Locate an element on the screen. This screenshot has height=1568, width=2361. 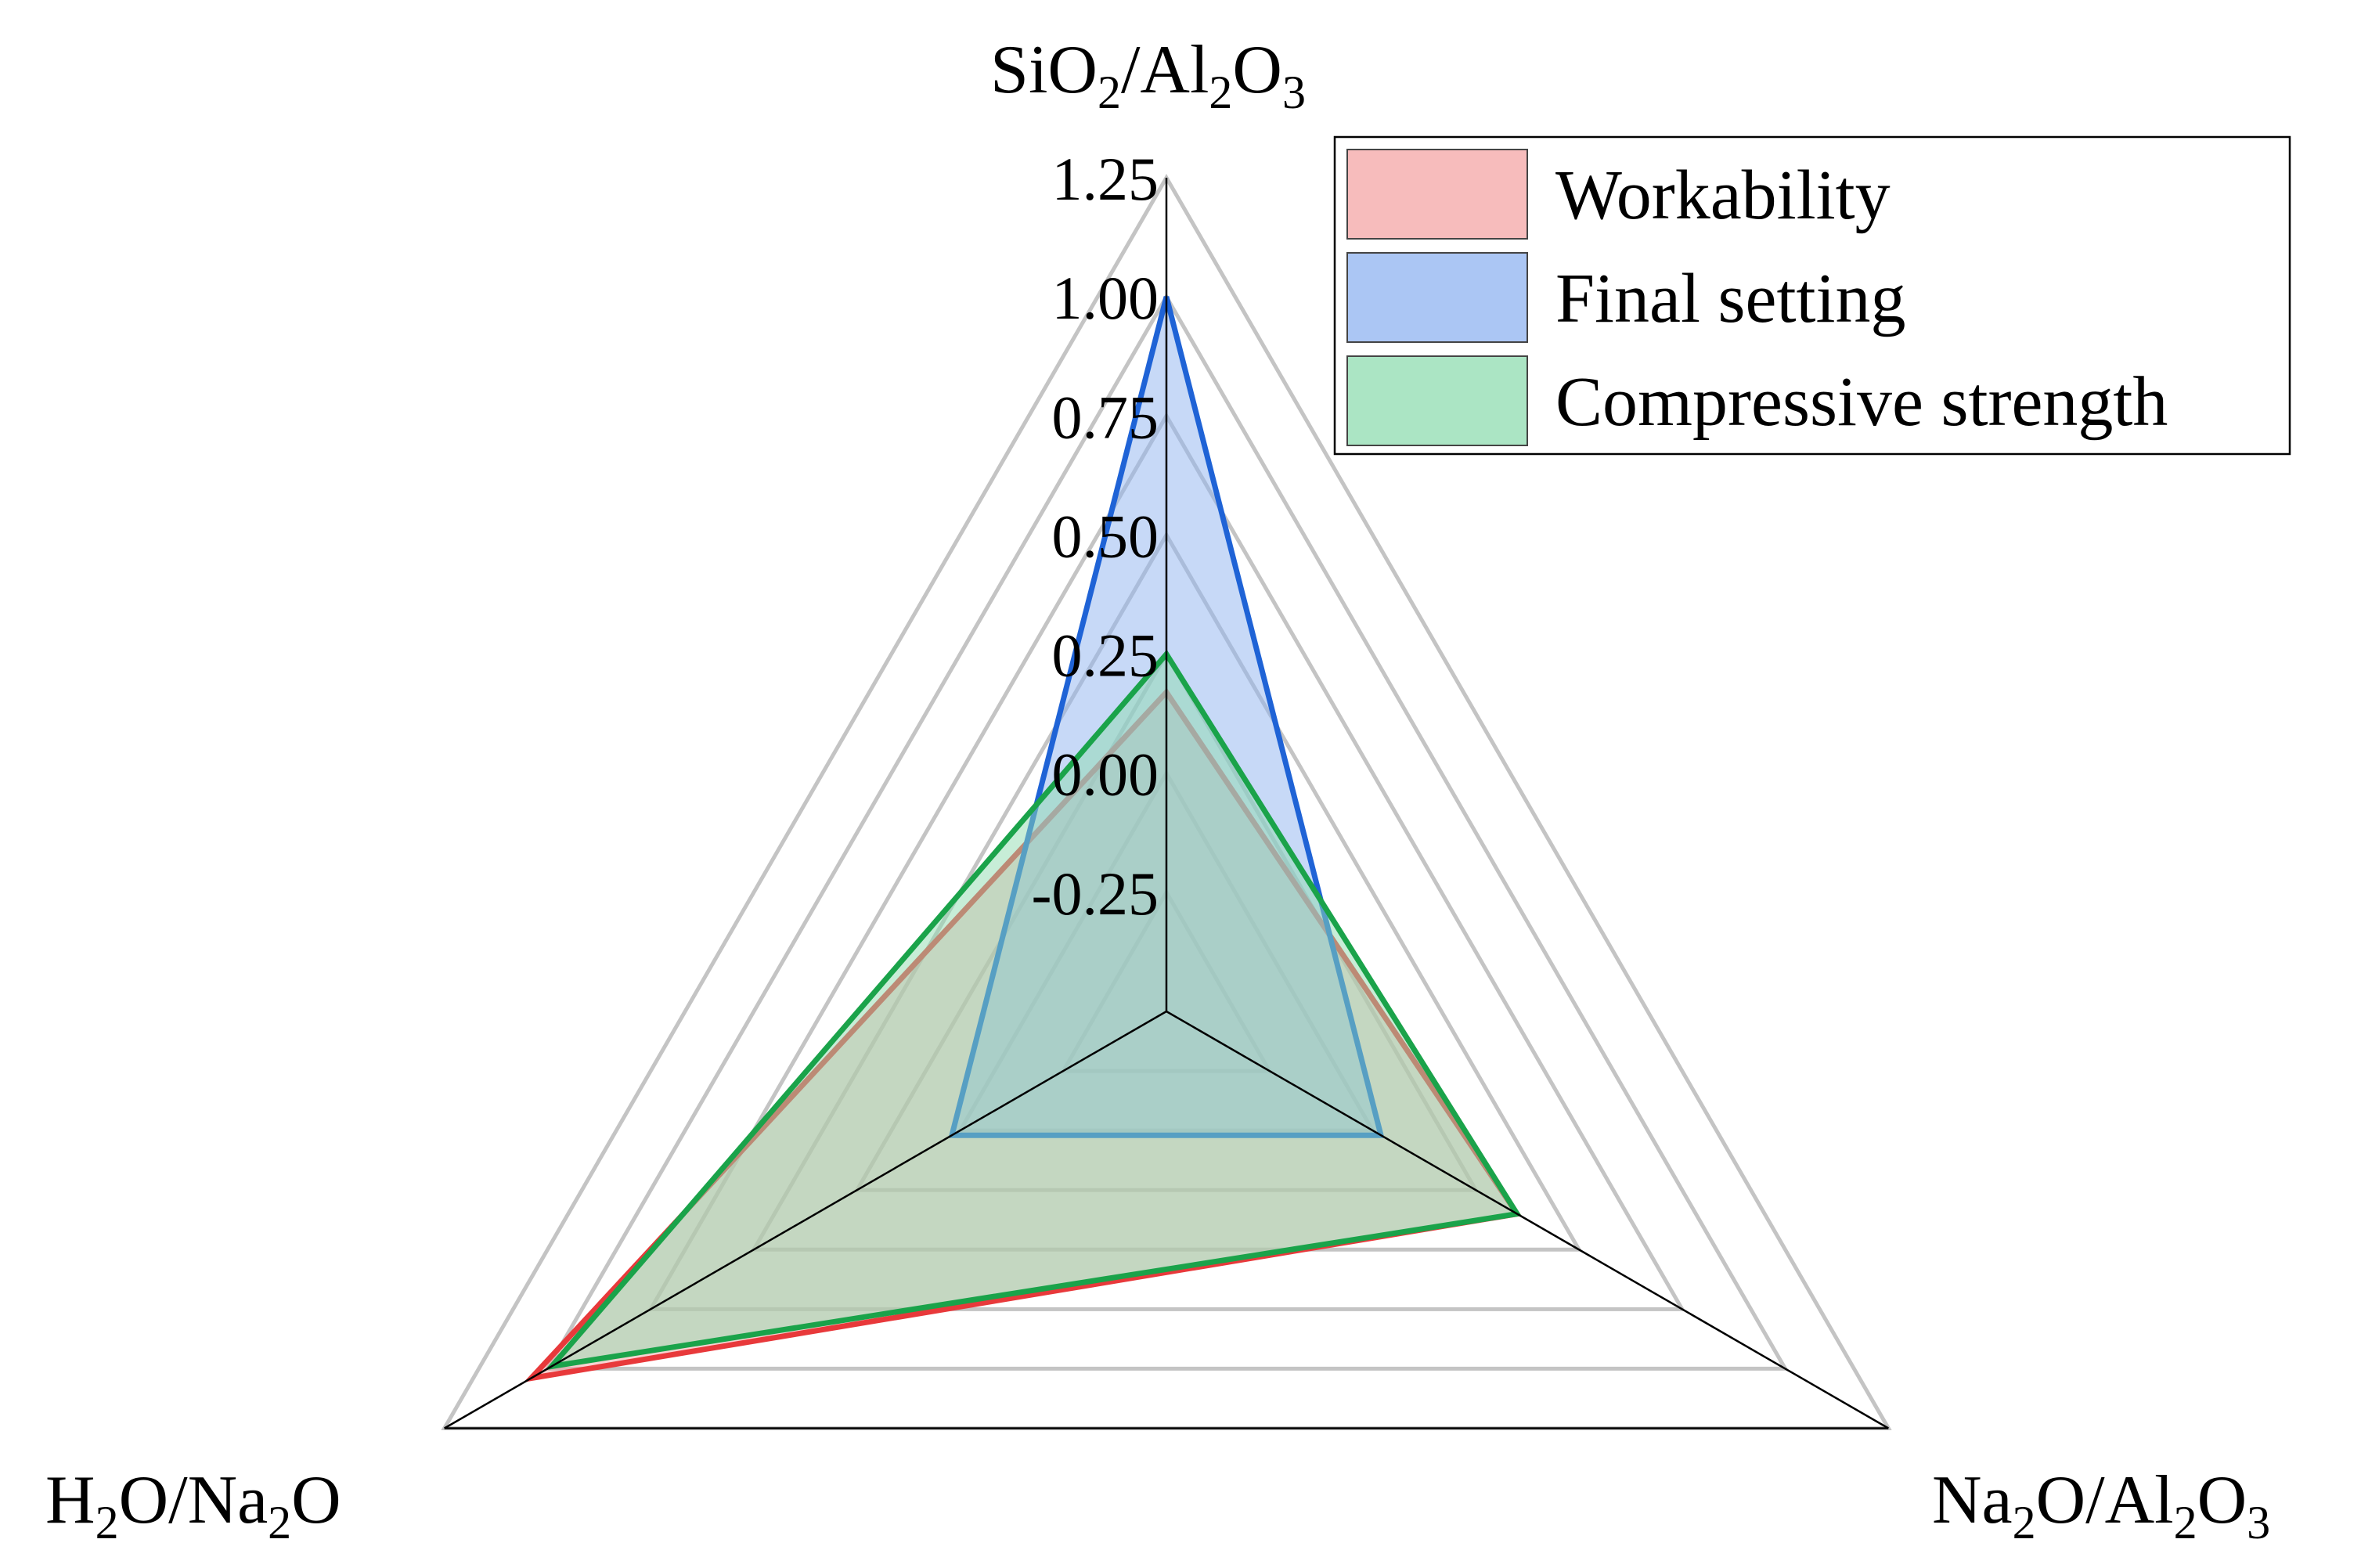
axis-label-0: SiO2/Al2O3 is located at coordinates (1148, 75).